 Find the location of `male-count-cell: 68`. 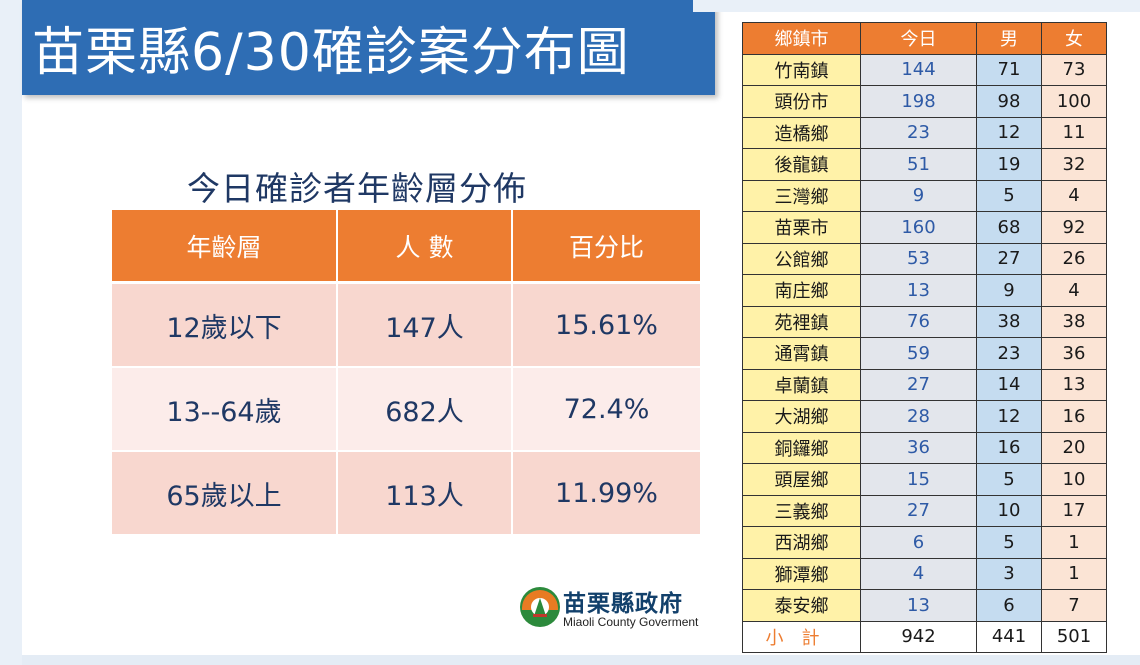

male-count-cell: 68 is located at coordinates (1009, 227).